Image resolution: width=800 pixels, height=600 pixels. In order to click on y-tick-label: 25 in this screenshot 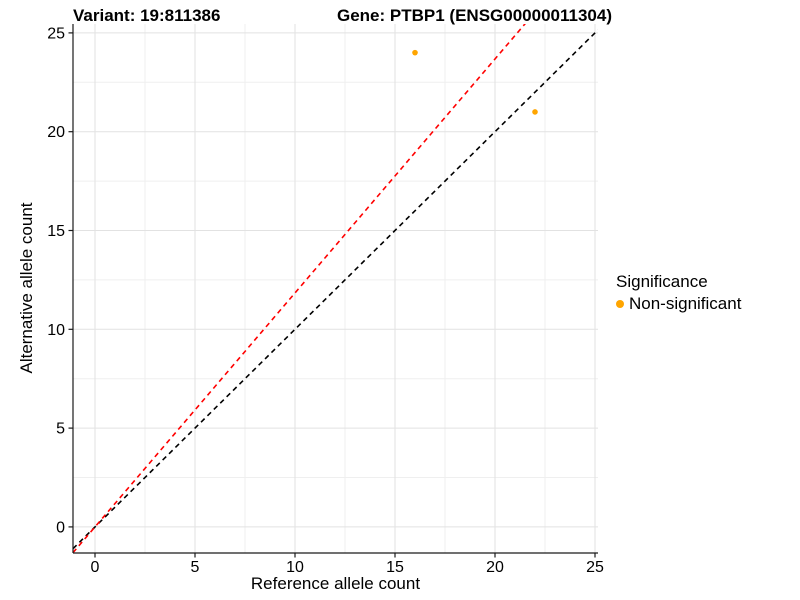, I will do `click(56, 33)`.